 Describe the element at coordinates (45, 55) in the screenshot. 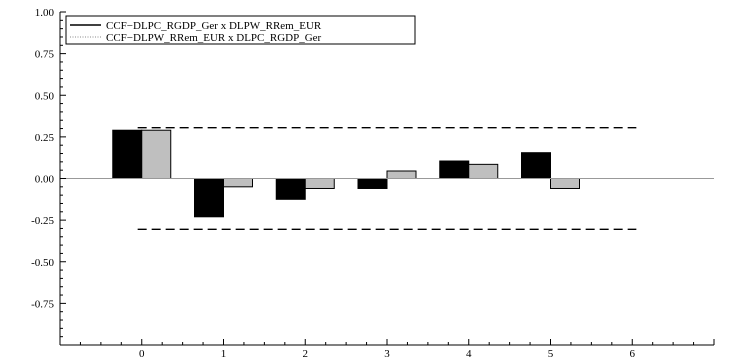

I see `y-tick-label: 0.75` at that location.